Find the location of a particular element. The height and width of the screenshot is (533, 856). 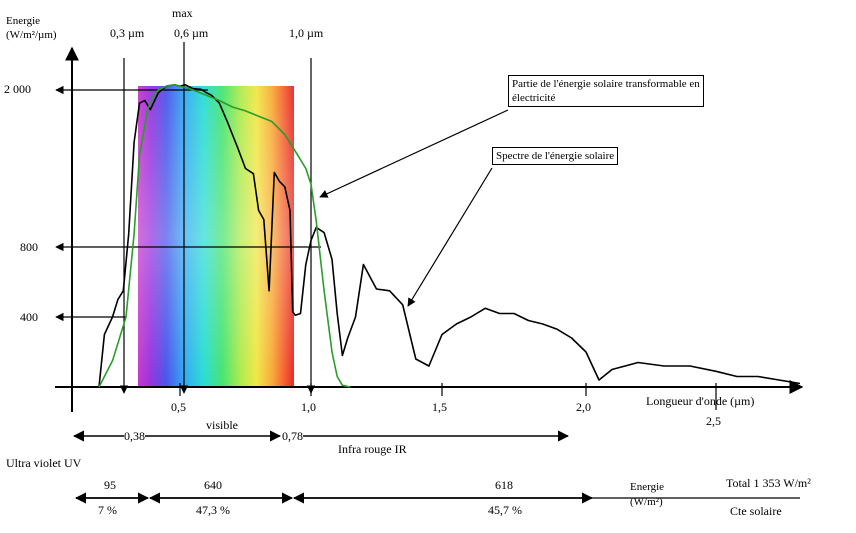

x-tick-2-0: 2,0 is located at coordinates (583, 407).